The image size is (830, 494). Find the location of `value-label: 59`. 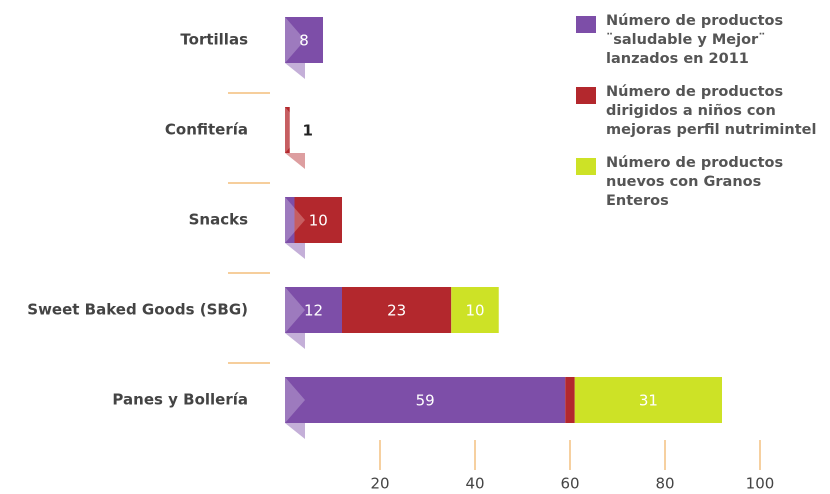

value-label: 59 is located at coordinates (425, 401).